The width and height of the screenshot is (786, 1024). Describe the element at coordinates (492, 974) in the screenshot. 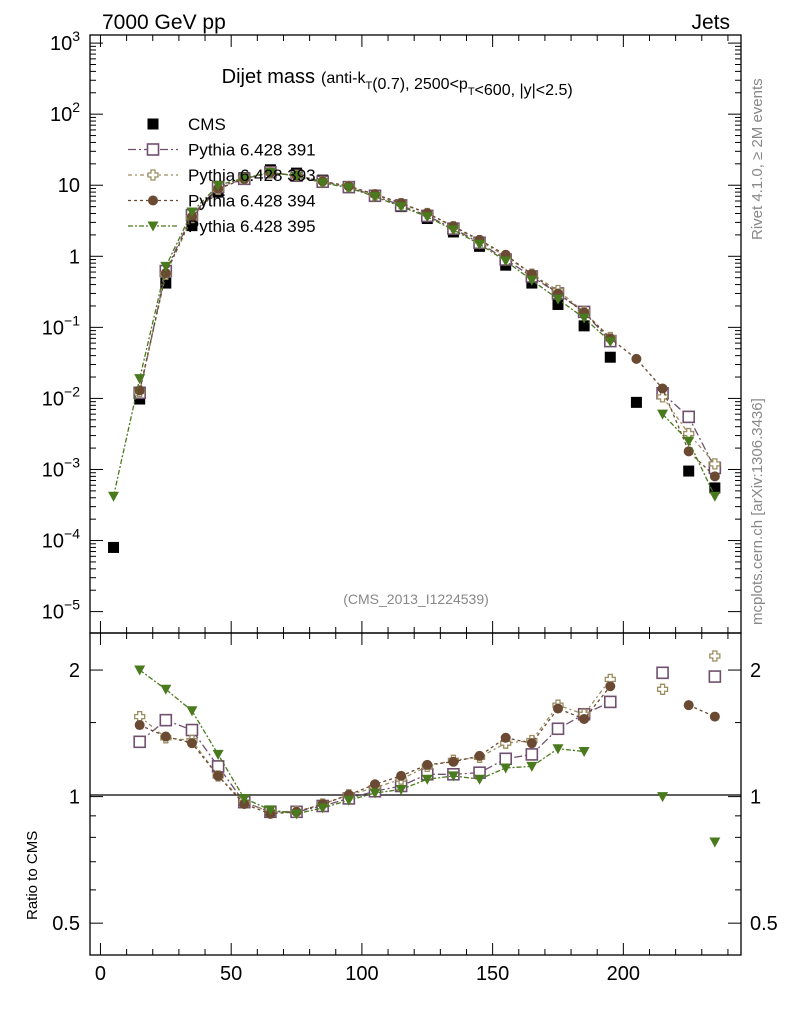

I see `x-tick-label: 150` at that location.